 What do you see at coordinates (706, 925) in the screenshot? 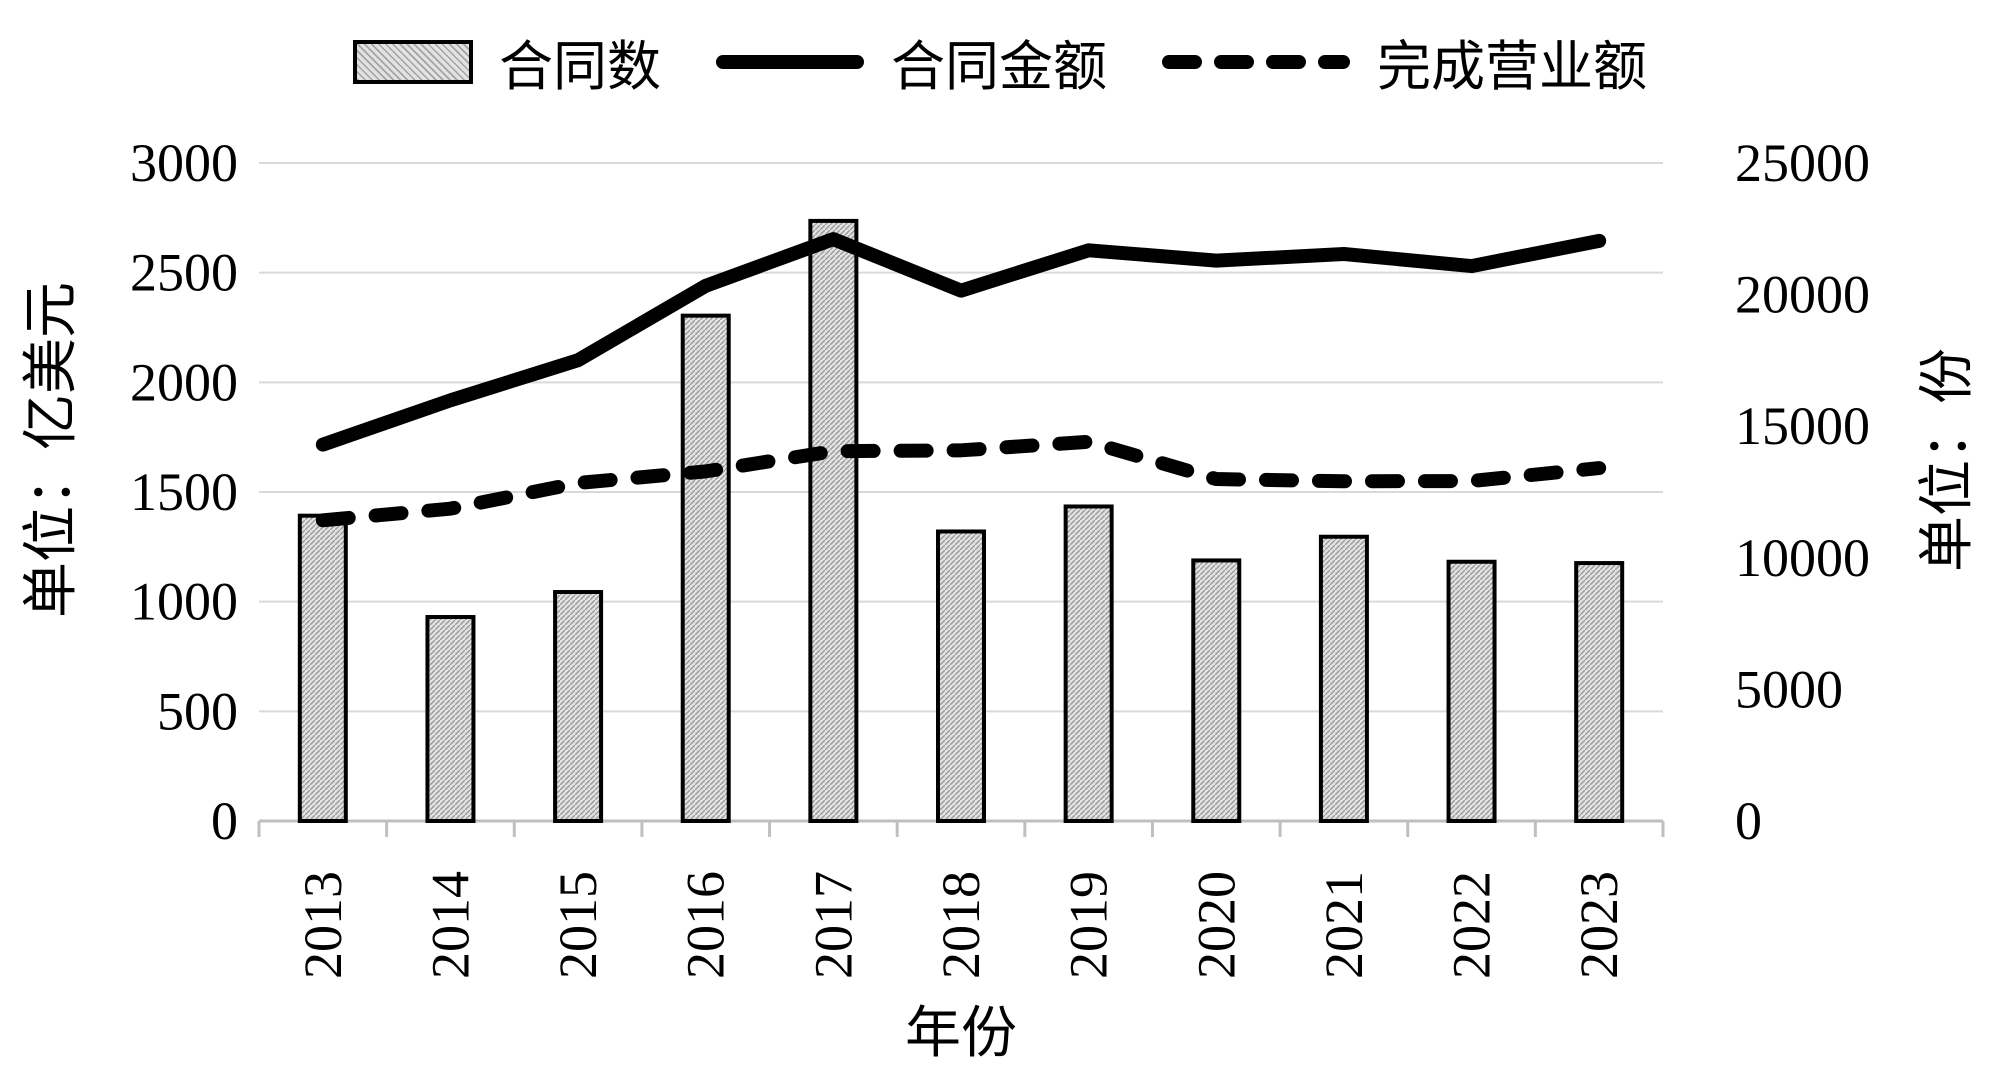
I see `x-axis-category-label: 2016` at bounding box center [706, 925].